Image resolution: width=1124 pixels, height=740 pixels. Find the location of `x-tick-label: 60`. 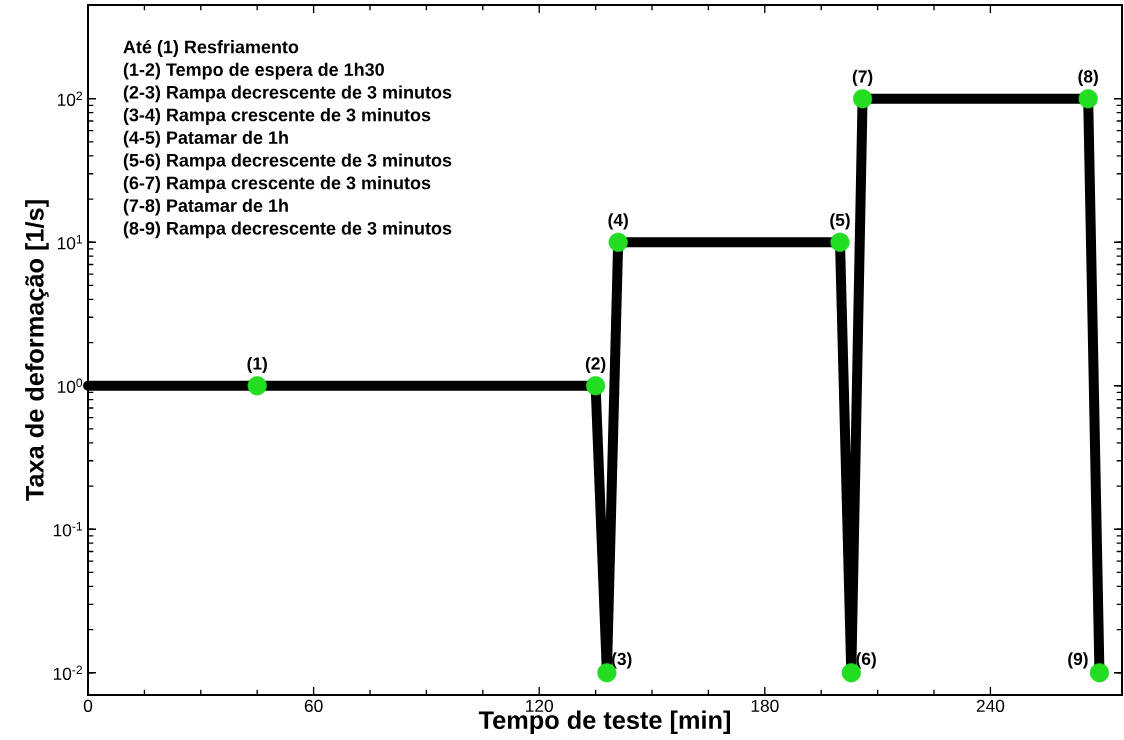

x-tick-label: 60 is located at coordinates (313, 705).